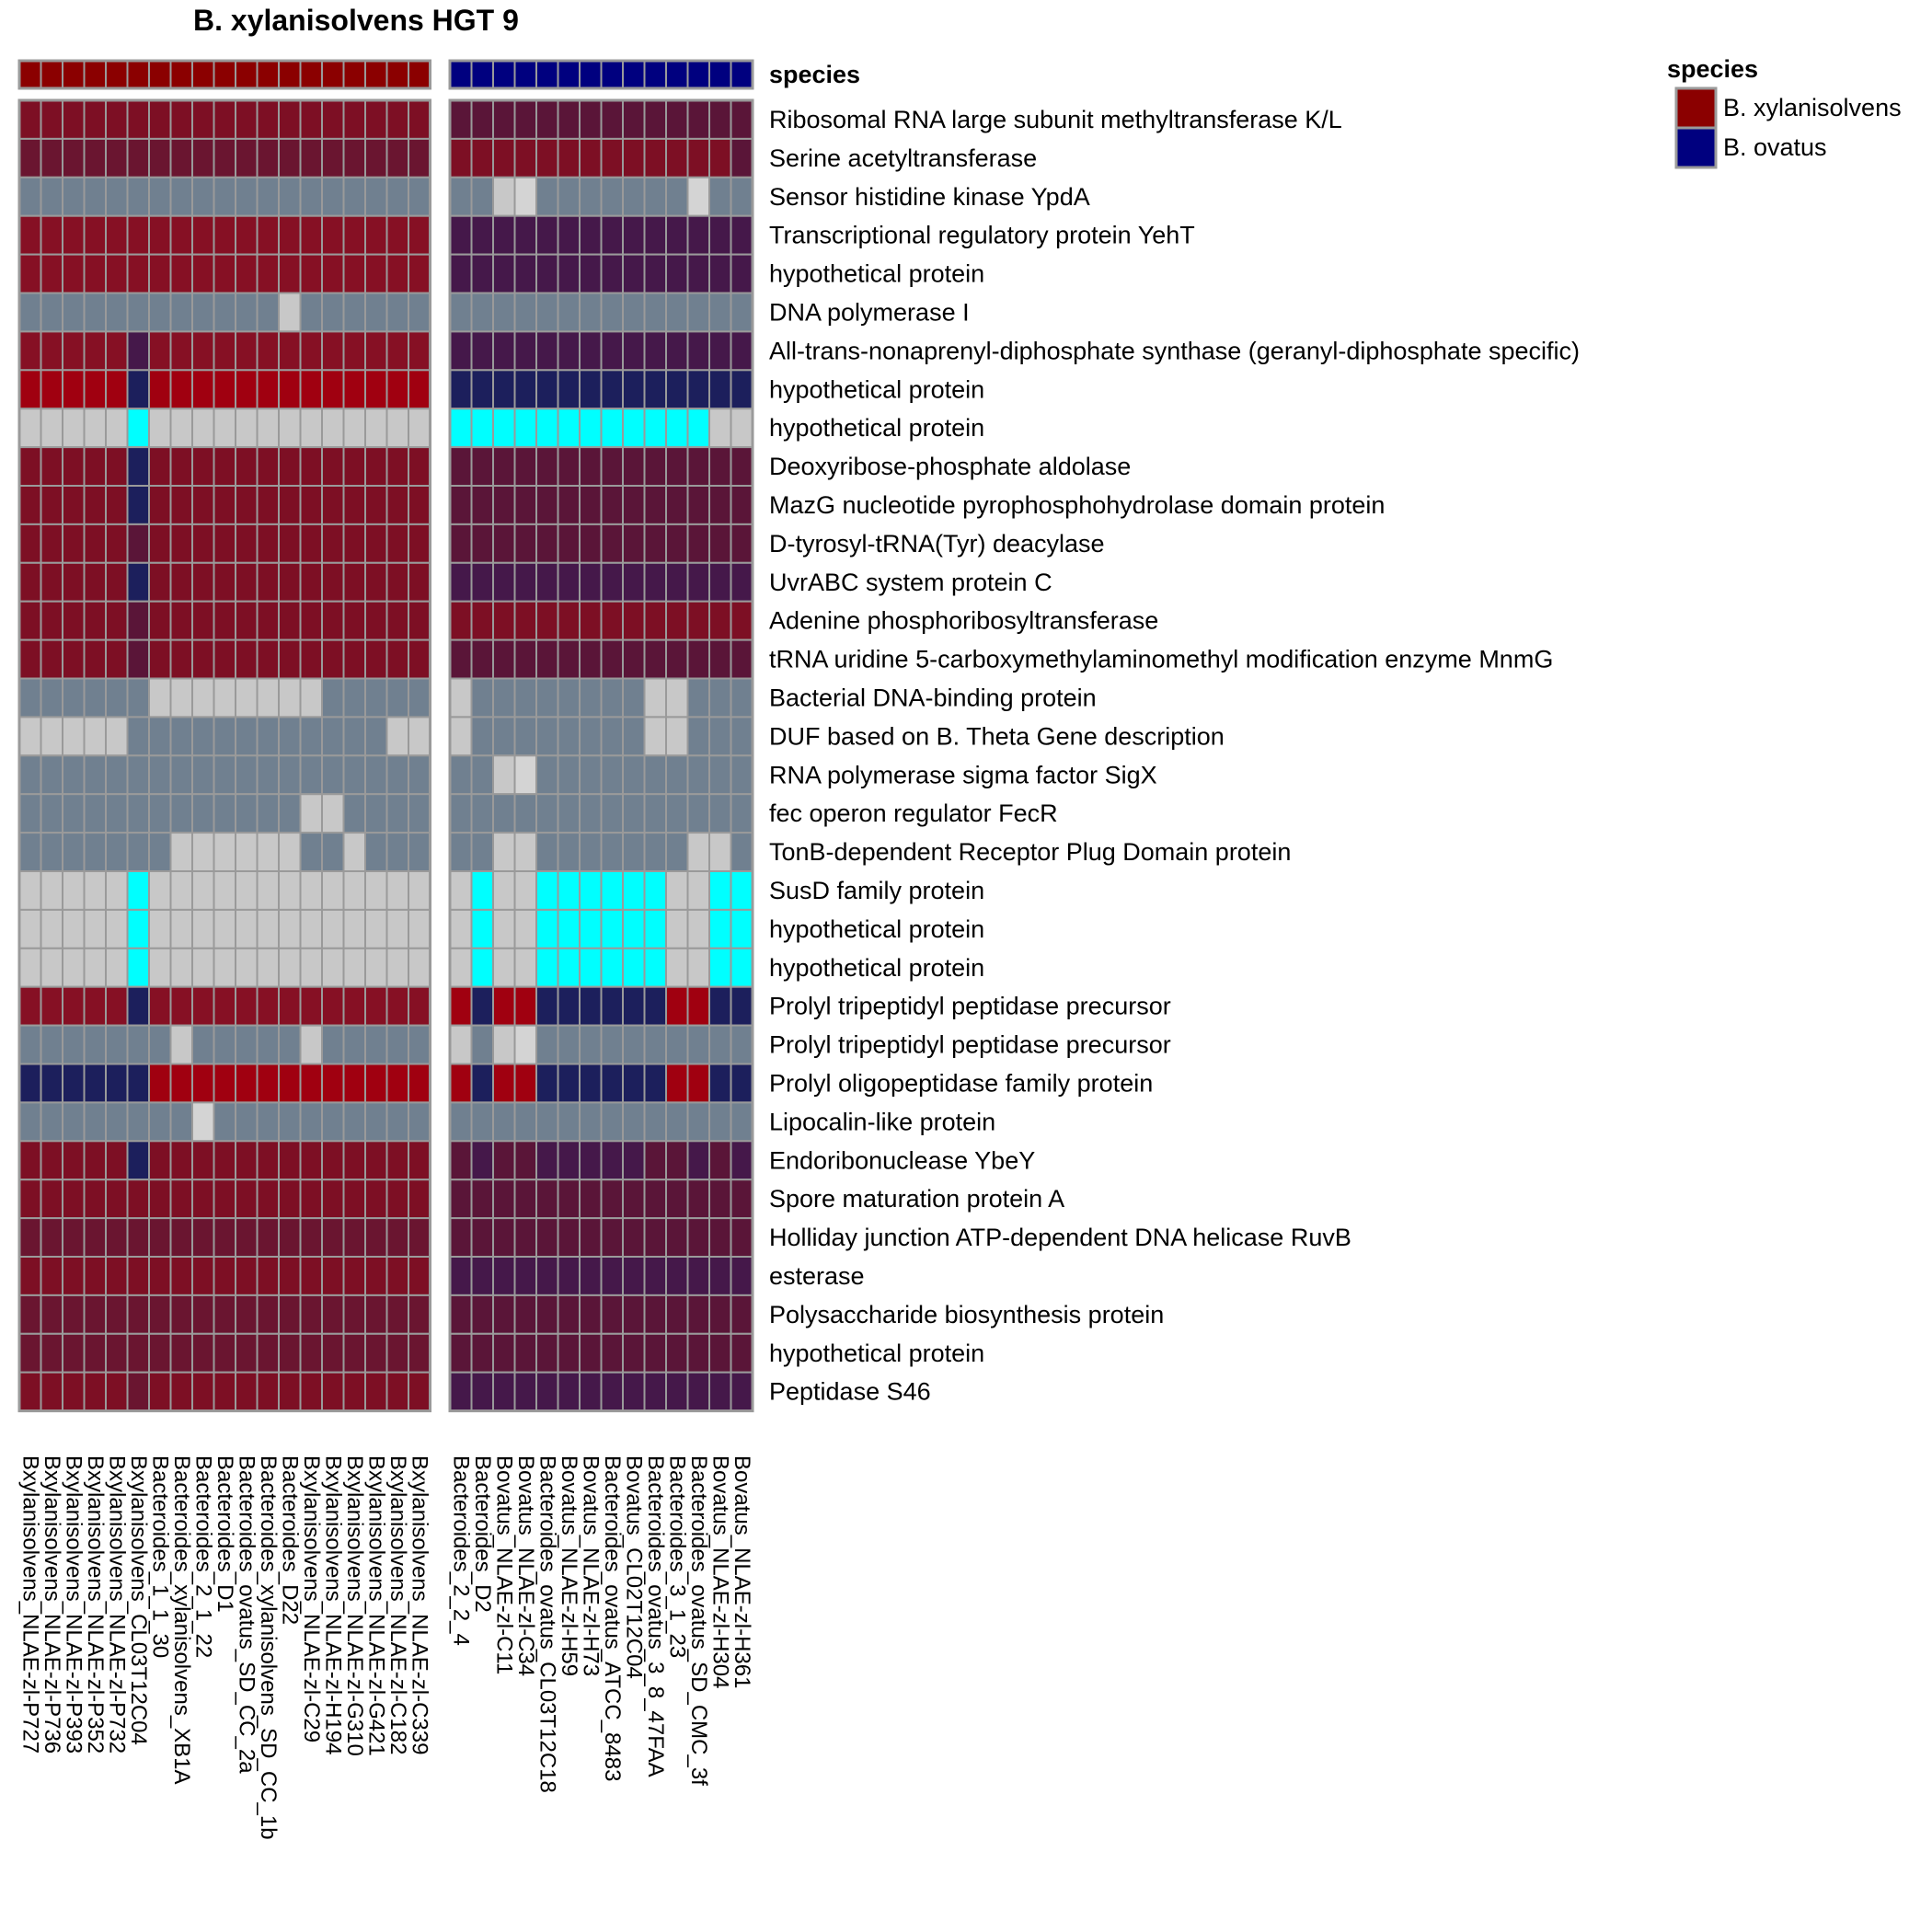 This screenshot has height=1932, width=1932. What do you see at coordinates (876, 929) in the screenshot?
I see `row-label: hypothetical protein` at bounding box center [876, 929].